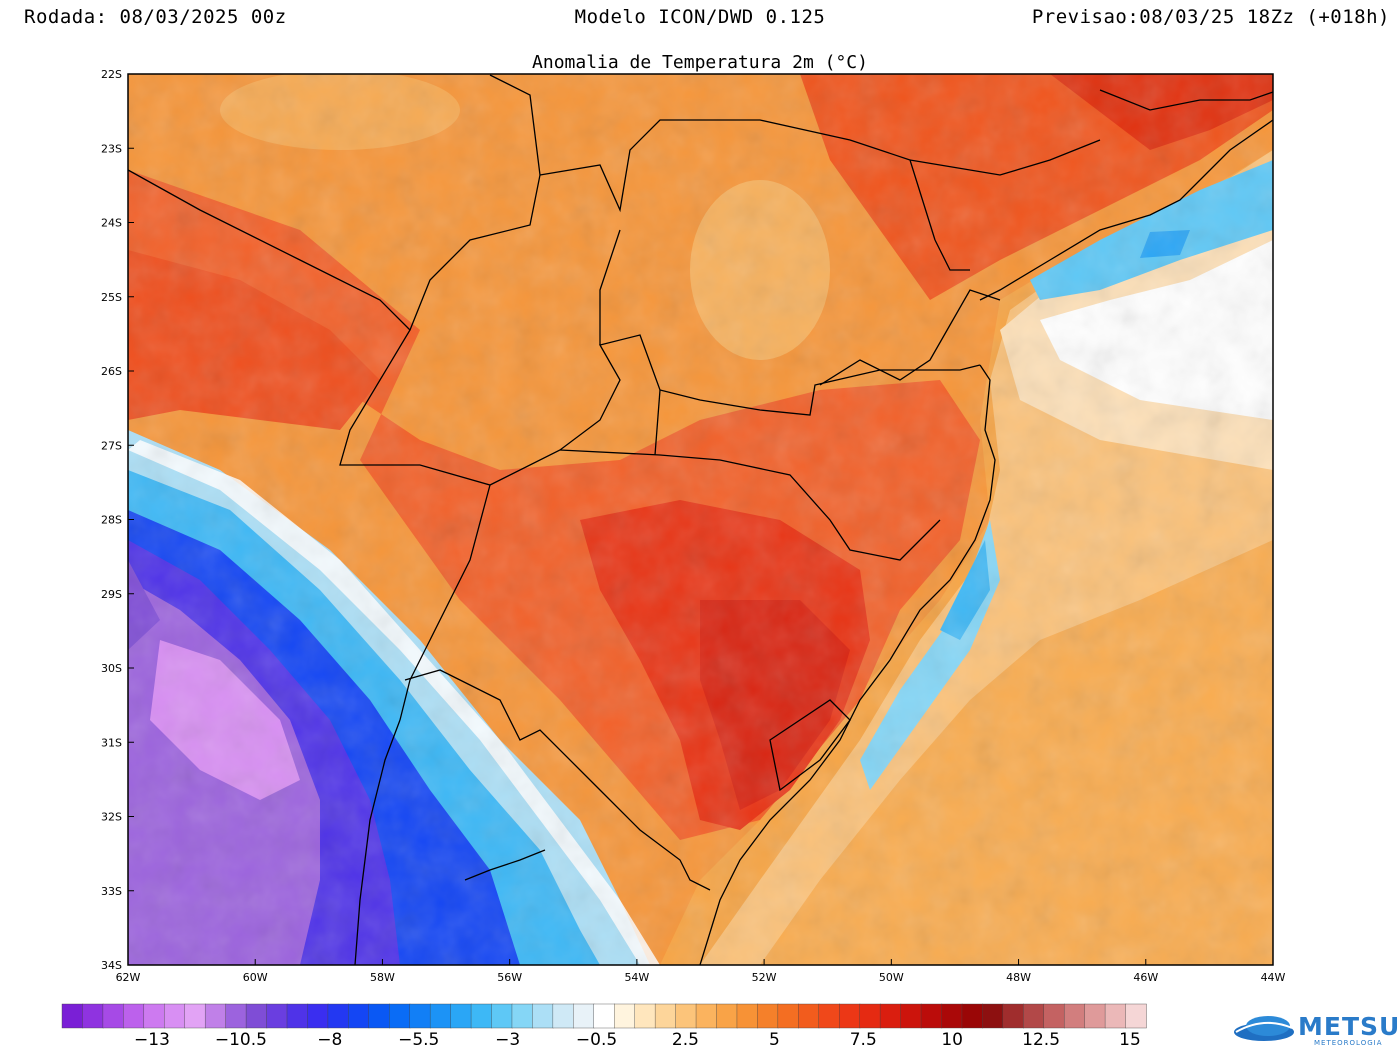  Describe the element at coordinates (636, 977) in the screenshot. I see `lon-label: 54W` at that location.